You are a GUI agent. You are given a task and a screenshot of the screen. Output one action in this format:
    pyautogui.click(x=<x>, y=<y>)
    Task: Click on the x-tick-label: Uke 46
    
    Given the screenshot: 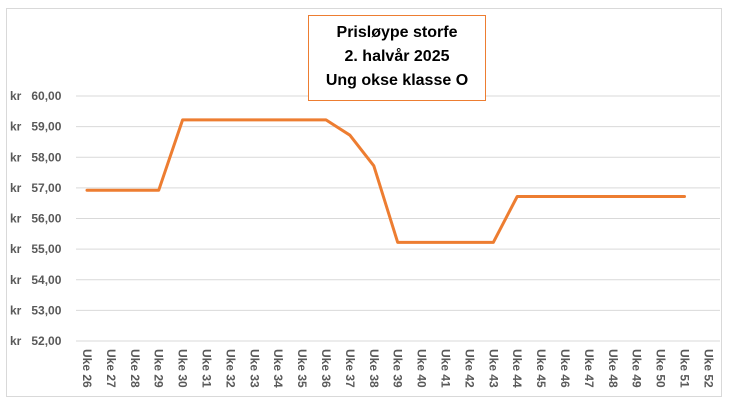 What is the action you would take?
    pyautogui.click(x=565, y=368)
    